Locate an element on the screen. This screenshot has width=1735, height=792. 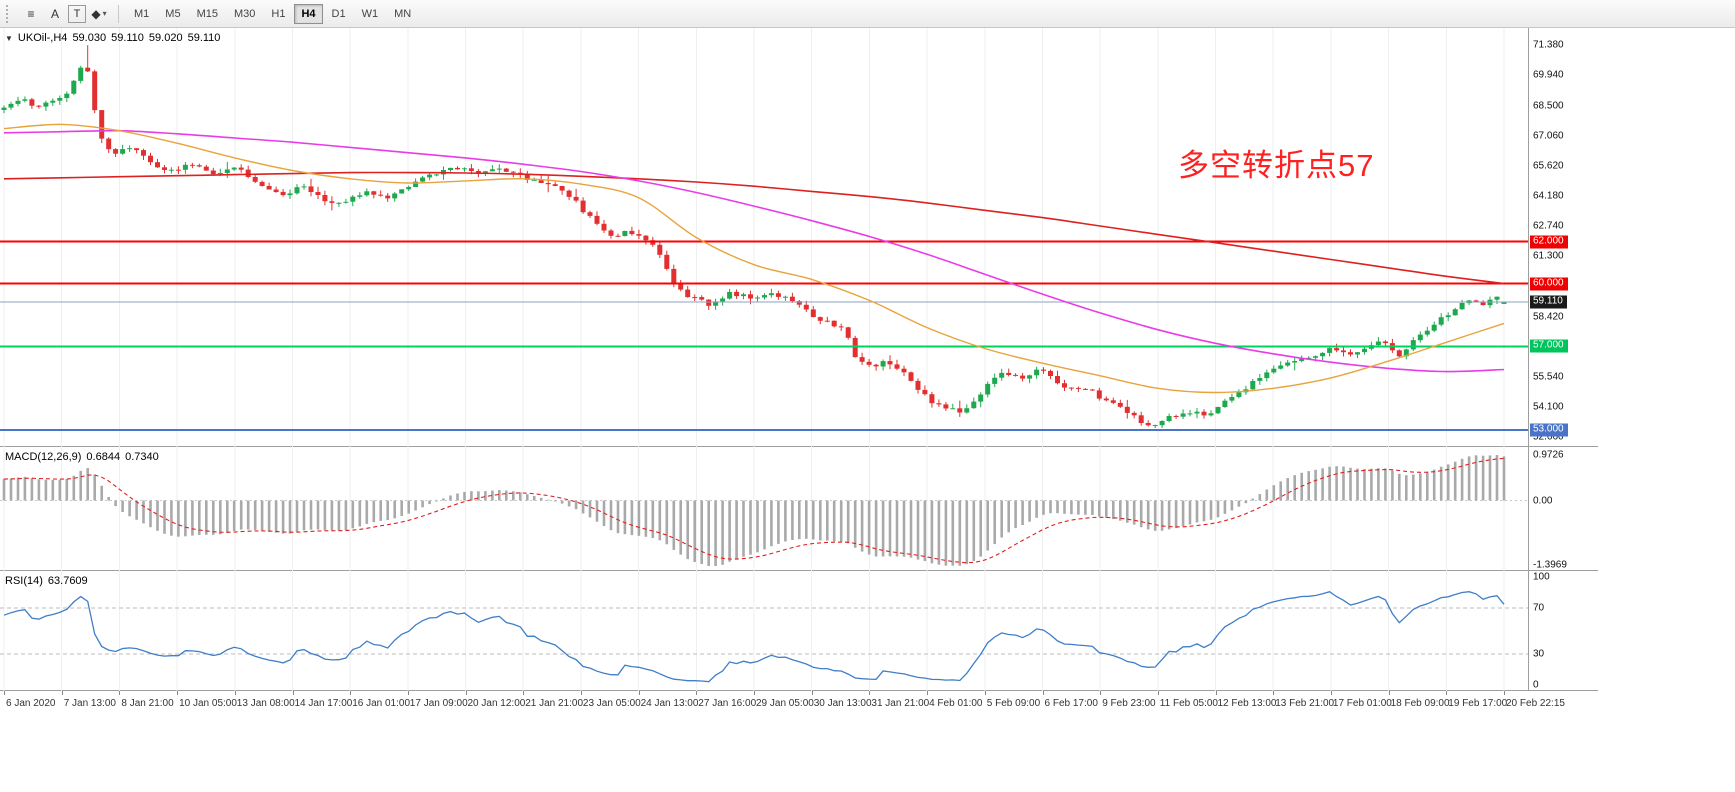
time-axis-label: 20 Feb 22:15 is located at coordinates (1535, 703).